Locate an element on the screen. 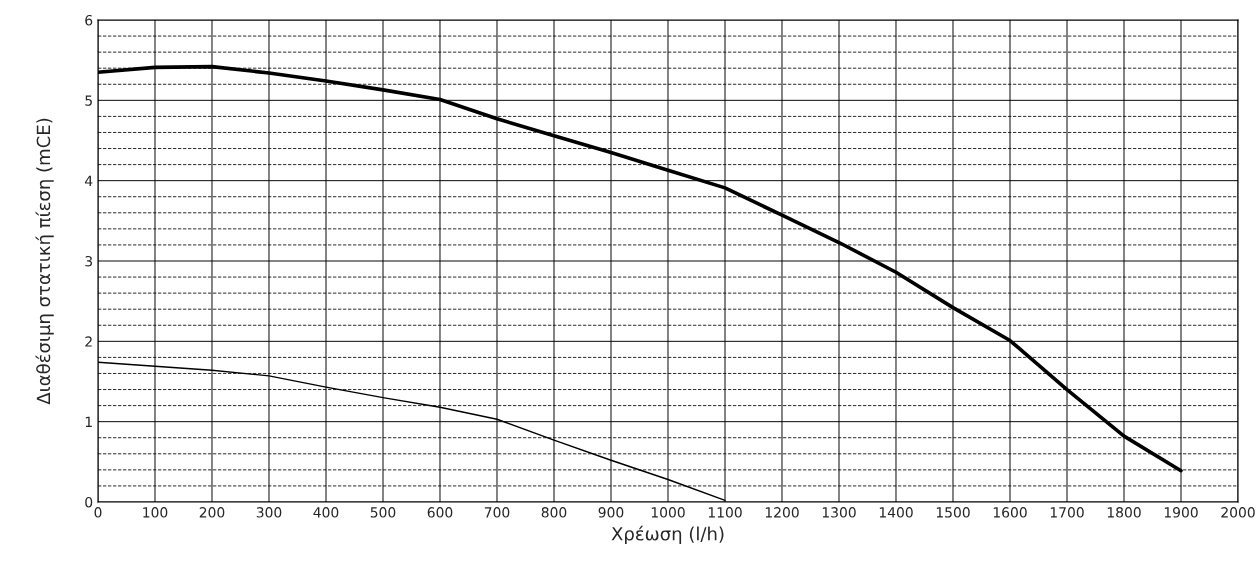 This screenshot has width=1258, height=563. x-tick-label: 800 is located at coordinates (554, 512).